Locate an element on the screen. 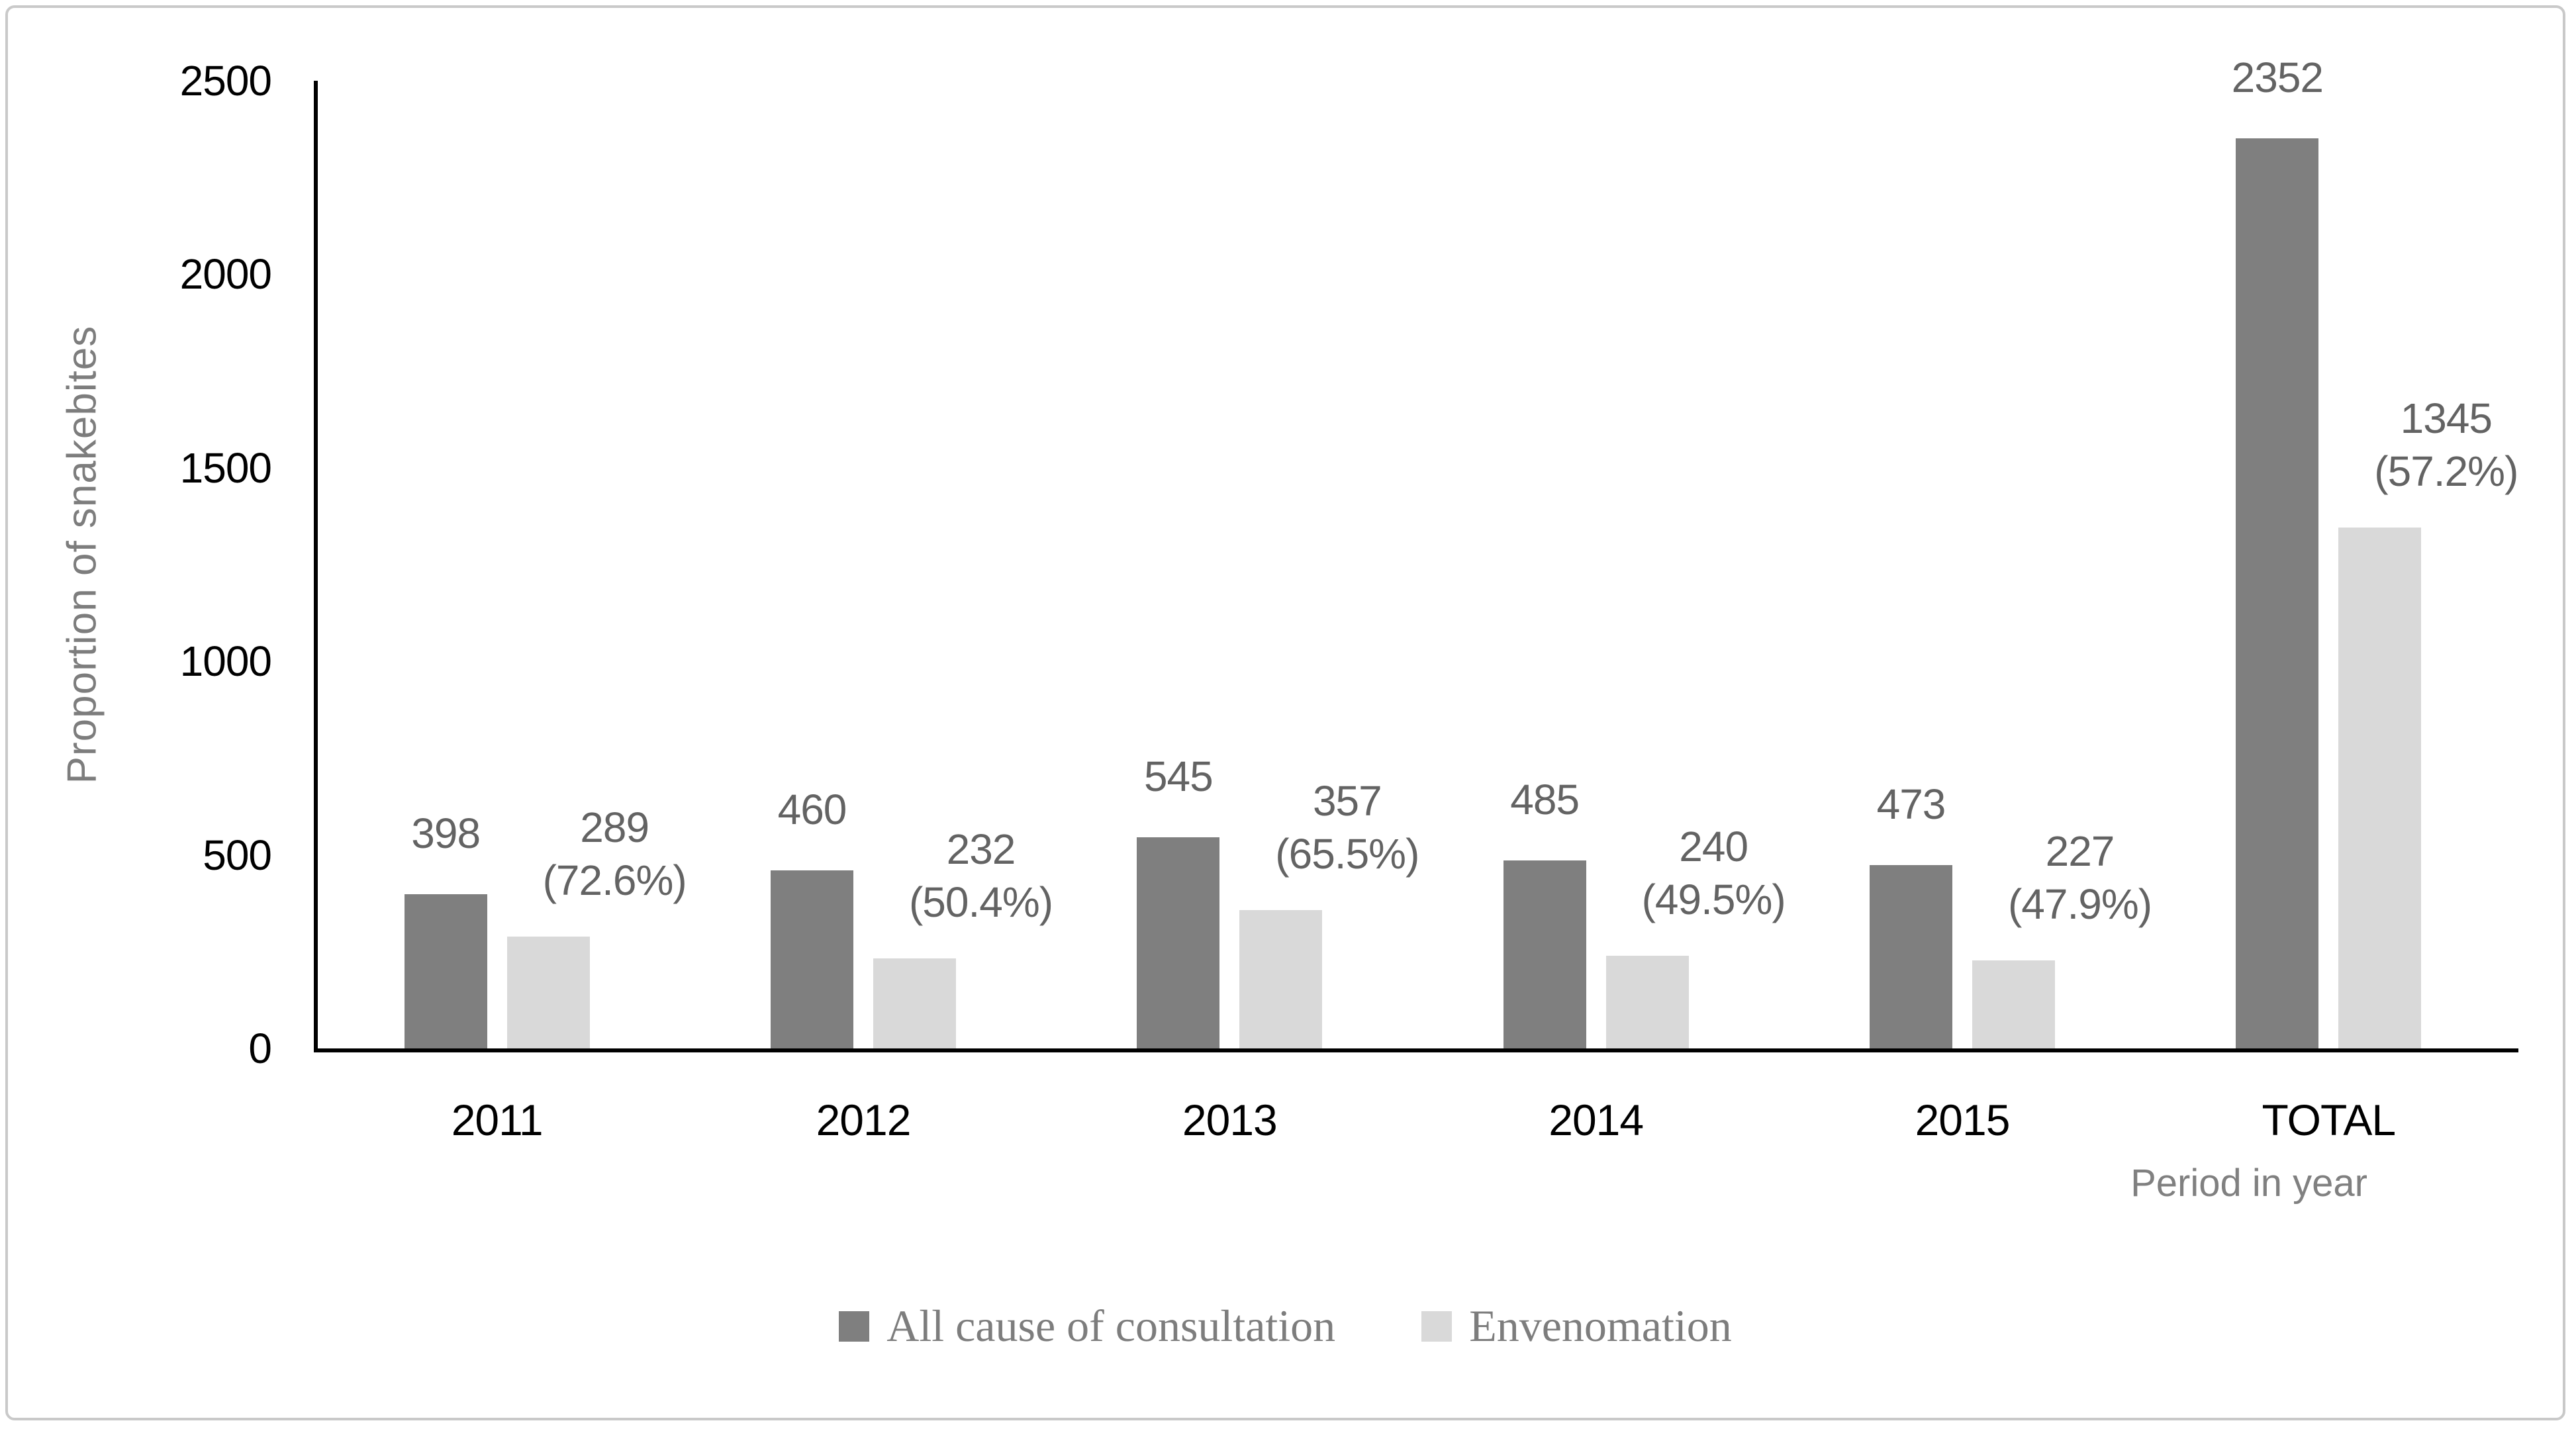 This screenshot has height=1431, width=2576. x-tick-label: 2012 is located at coordinates (864, 1119).